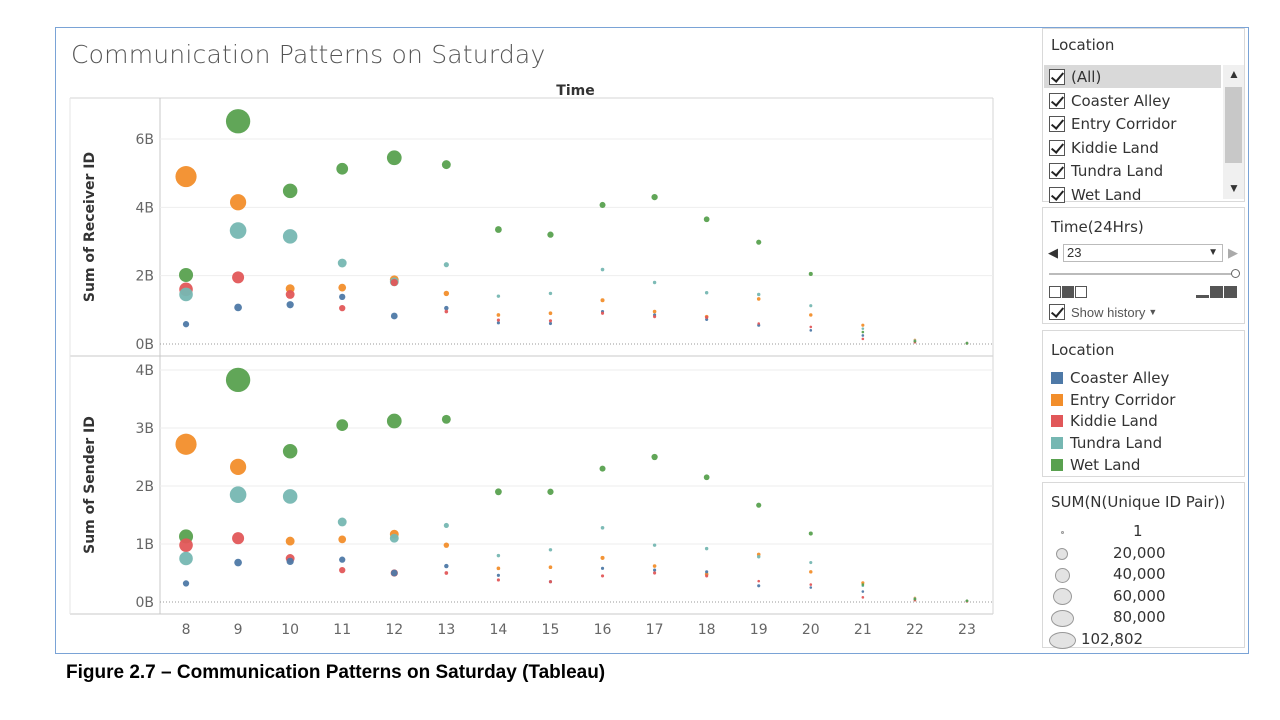 Image resolution: width=1280 pixels, height=720 pixels. Describe the element at coordinates (1230, 292) in the screenshot. I see `speed-fast-icon` at that location.